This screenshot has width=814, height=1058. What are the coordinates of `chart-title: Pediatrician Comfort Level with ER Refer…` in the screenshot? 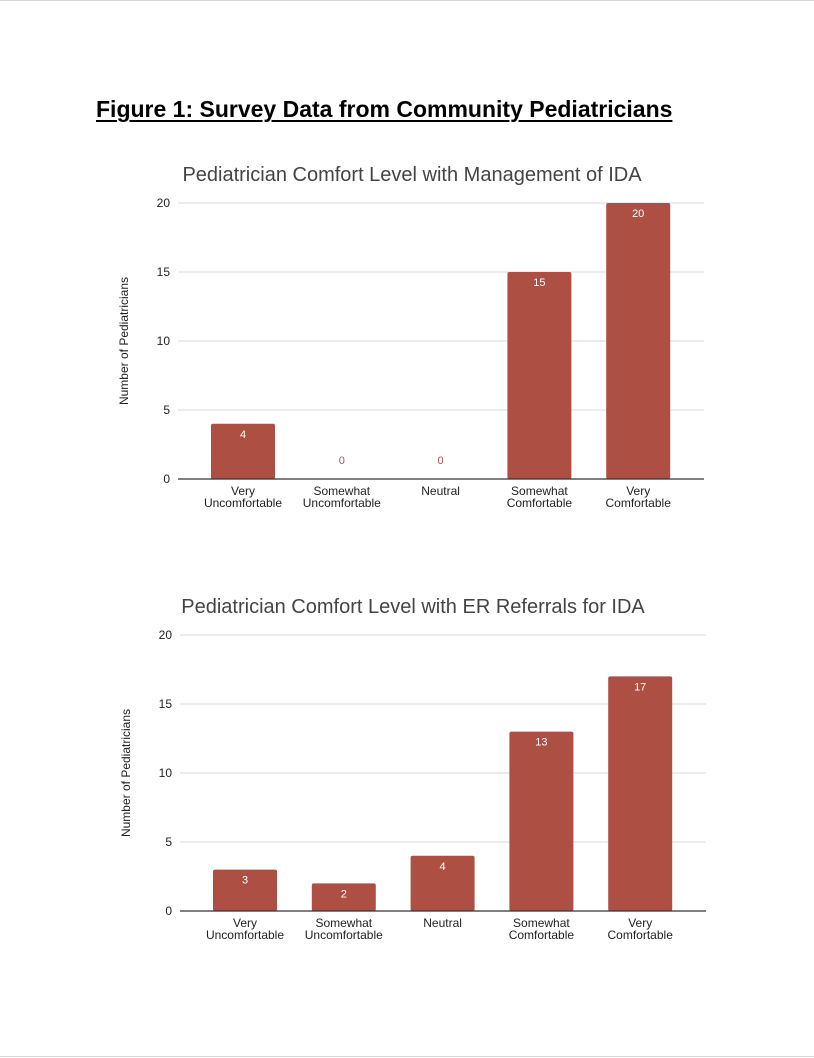 It's located at (413, 607).